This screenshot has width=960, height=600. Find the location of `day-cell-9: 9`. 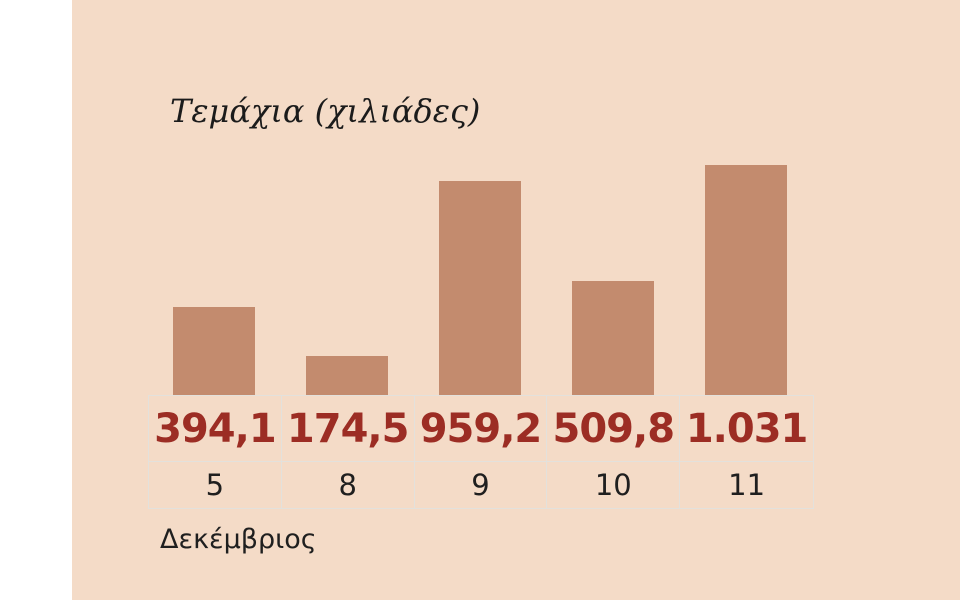

day-cell-9: 9 is located at coordinates (481, 485).